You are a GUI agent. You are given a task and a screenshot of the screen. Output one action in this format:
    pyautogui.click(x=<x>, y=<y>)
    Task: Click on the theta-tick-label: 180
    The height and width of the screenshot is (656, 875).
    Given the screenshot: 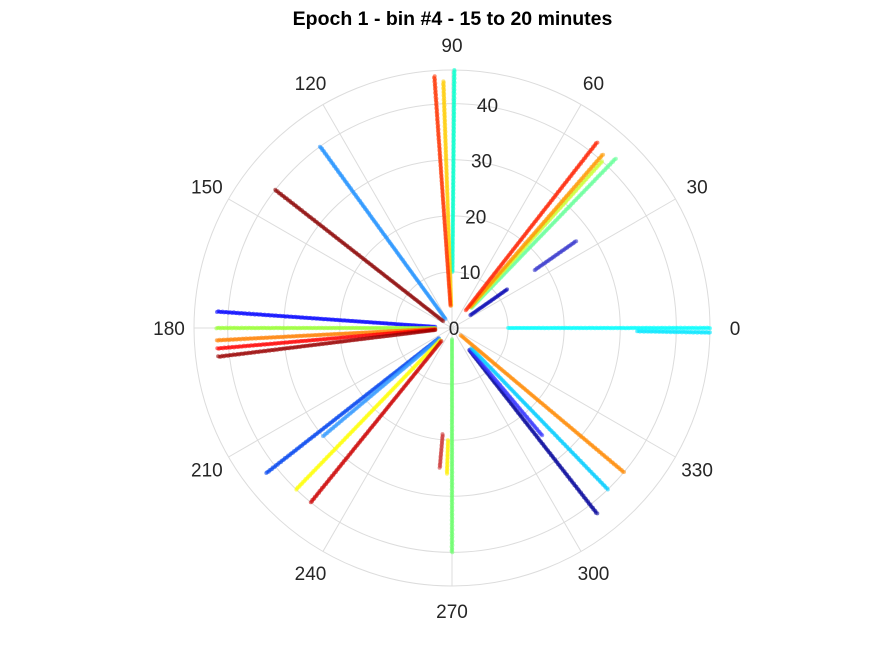 What is the action you would take?
    pyautogui.click(x=169, y=329)
    